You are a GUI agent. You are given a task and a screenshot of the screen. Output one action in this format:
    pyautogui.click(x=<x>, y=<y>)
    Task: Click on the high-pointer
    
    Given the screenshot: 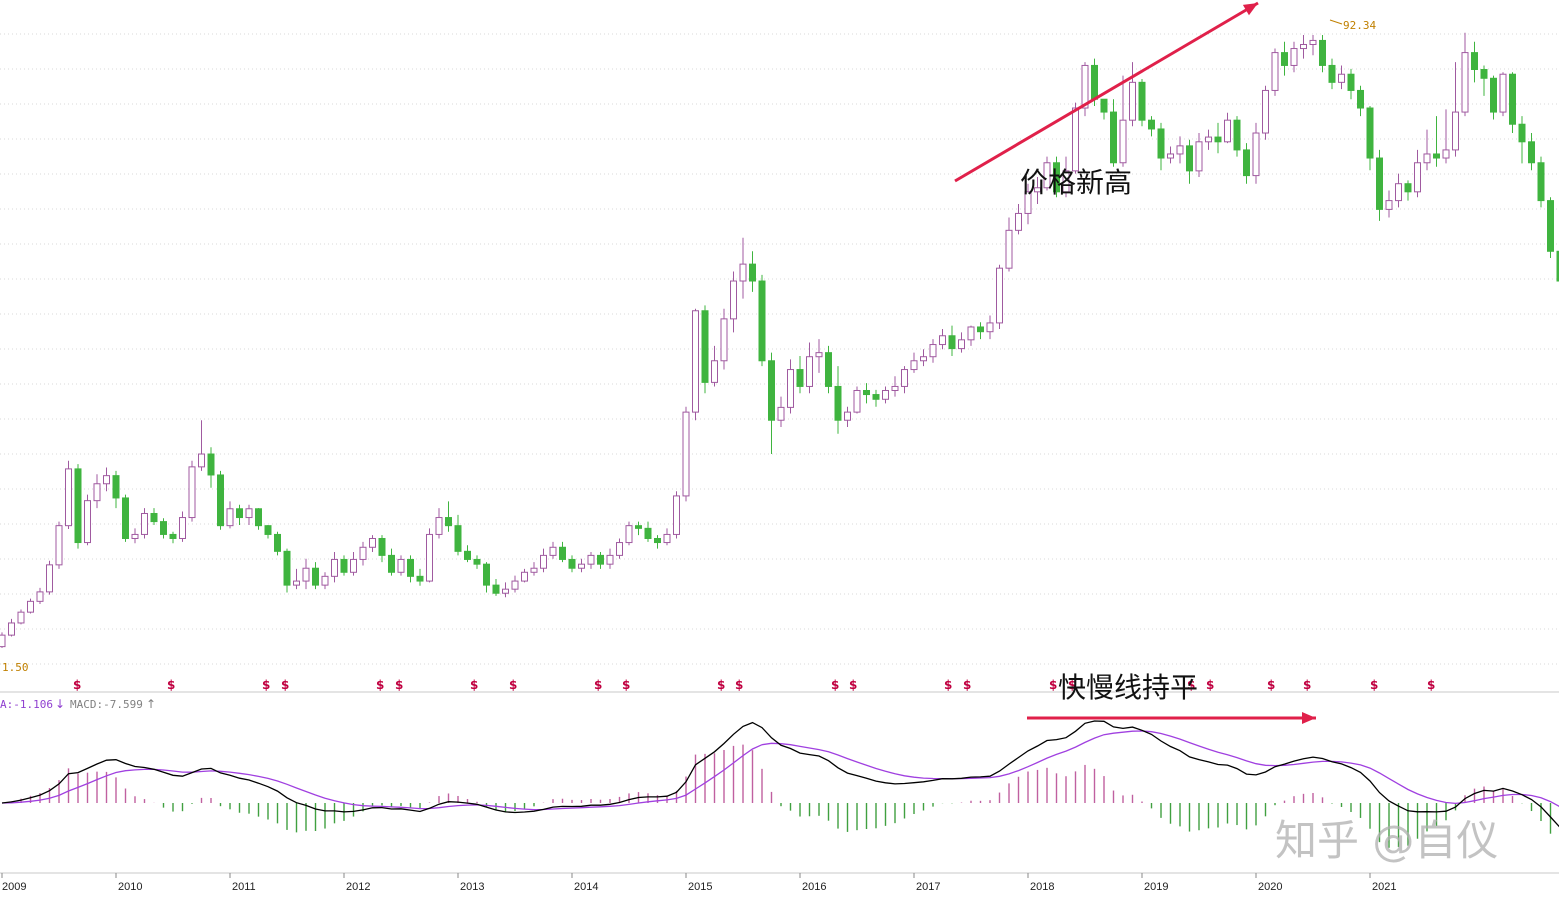 What is the action you would take?
    pyautogui.click(x=1336, y=22)
    